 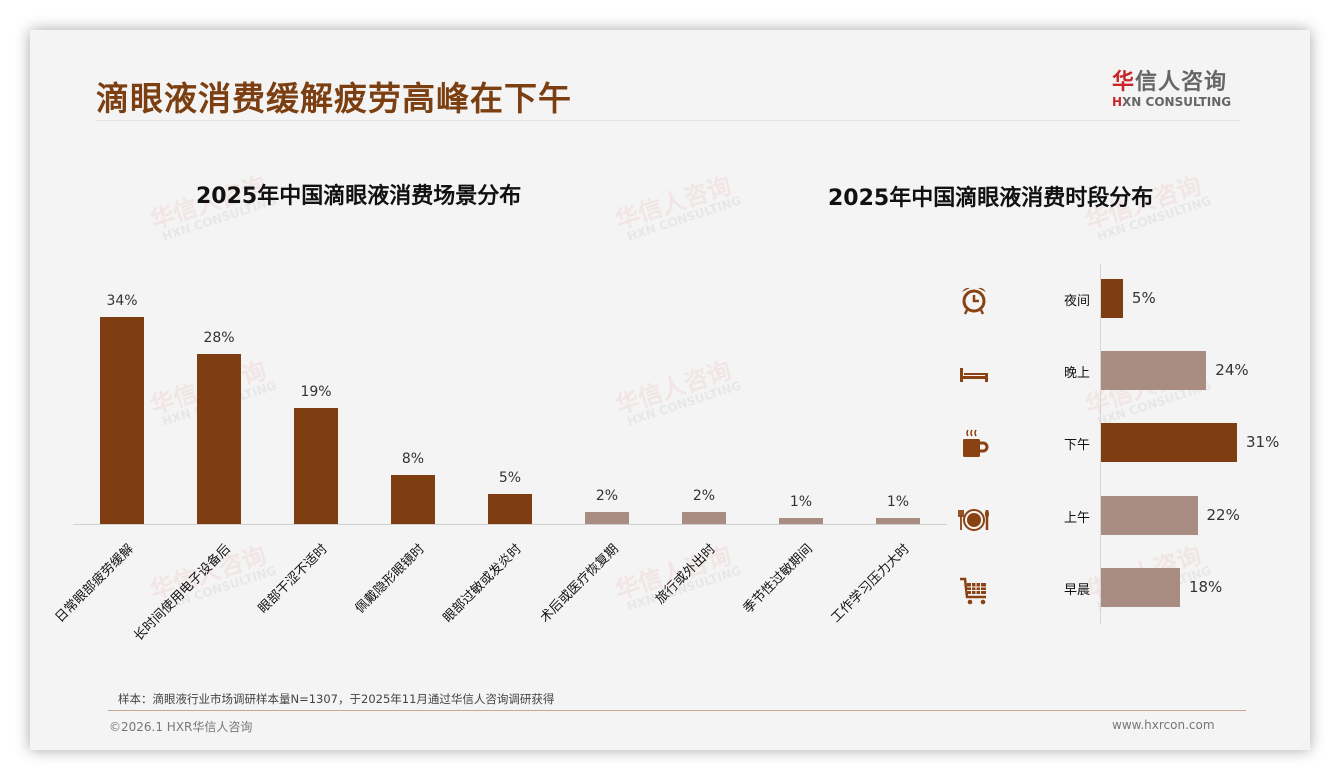 I want to click on copyright: ©2026.1 HXR华信人咨询, so click(x=181, y=727).